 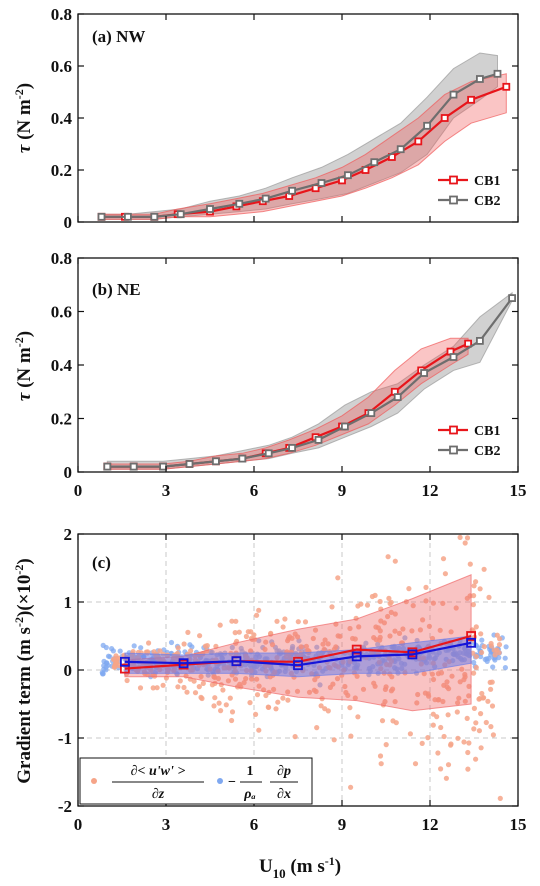 I want to click on y-tick-label: 0.4, so click(x=62, y=118).